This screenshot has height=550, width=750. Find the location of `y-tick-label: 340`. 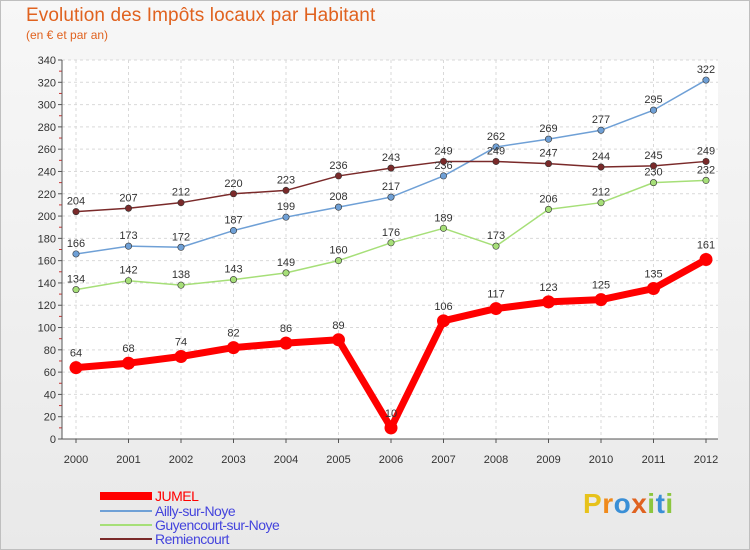

y-tick-label: 340 is located at coordinates (47, 61).